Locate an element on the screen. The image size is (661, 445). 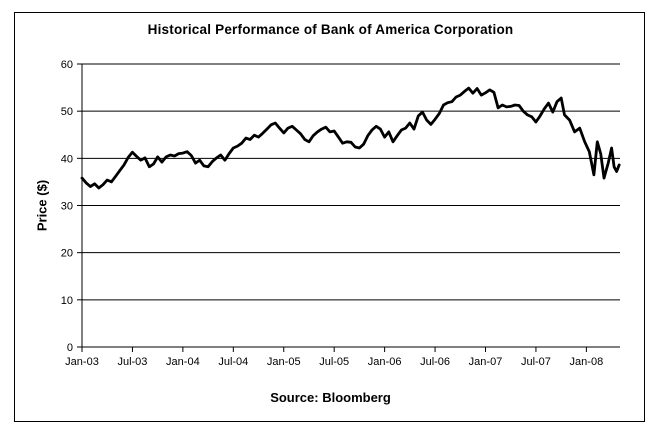
x-tick-label: Jul-03 is located at coordinates (132, 362).